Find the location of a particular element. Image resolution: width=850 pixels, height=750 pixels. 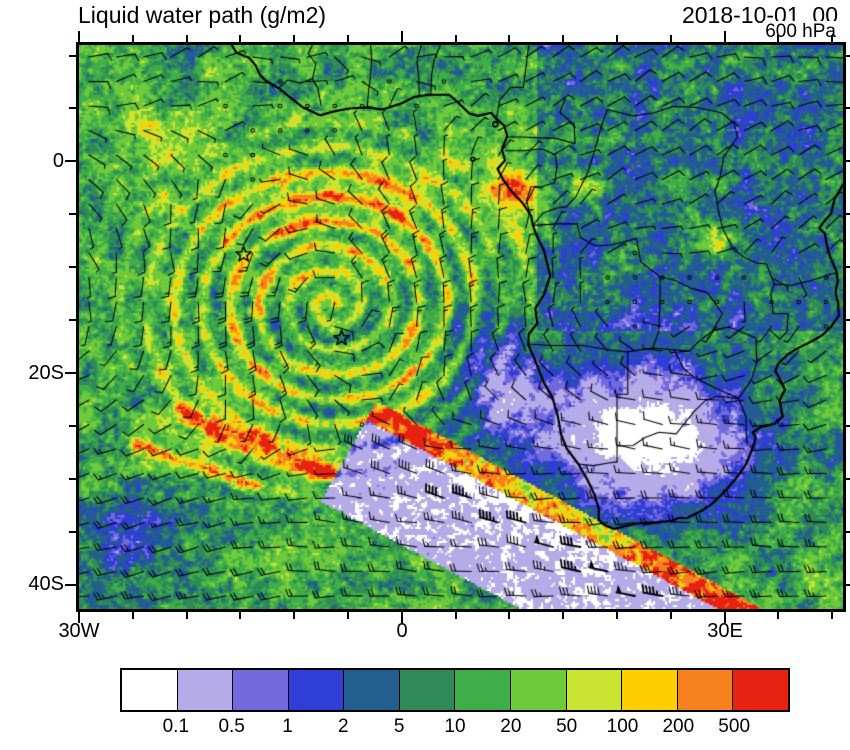

pressure-level: 600 hPa is located at coordinates (800, 32).